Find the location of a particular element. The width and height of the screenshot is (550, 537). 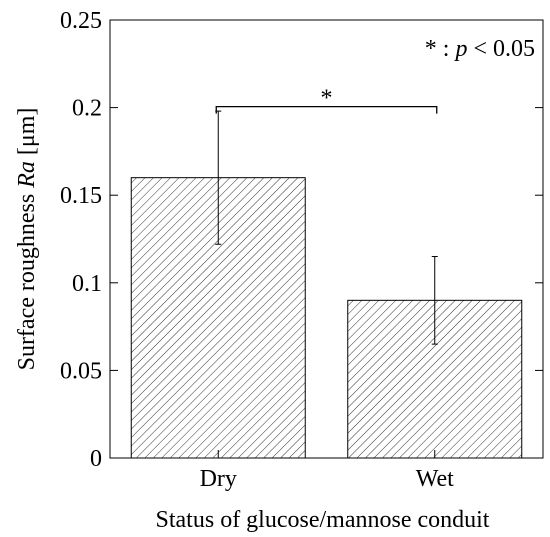

x-tick-label-dry: Dry is located at coordinates (218, 479).